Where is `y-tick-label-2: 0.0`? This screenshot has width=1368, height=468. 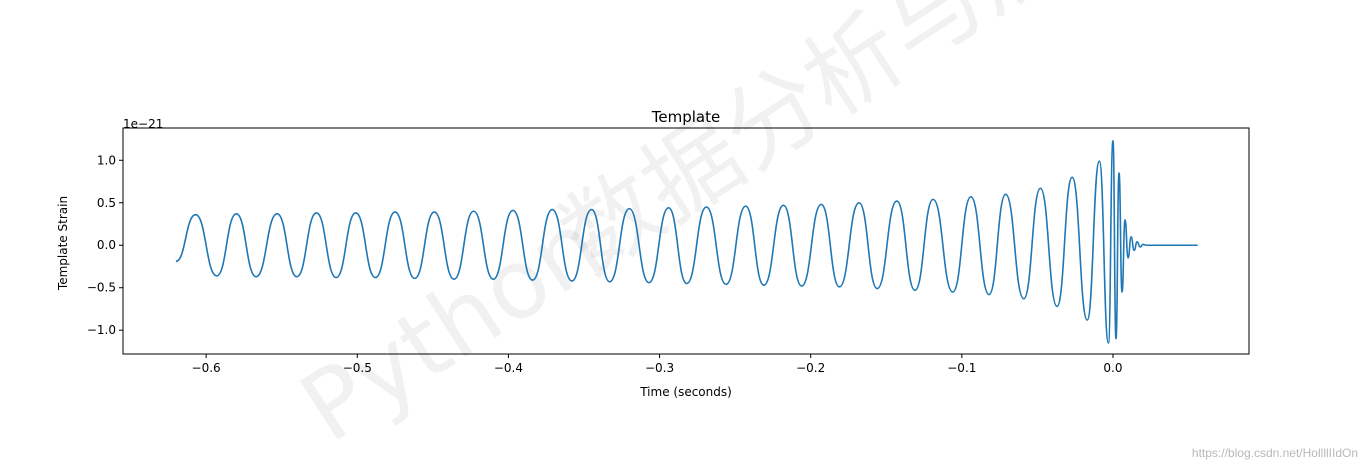 y-tick-label-2: 0.0 is located at coordinates (106, 245).